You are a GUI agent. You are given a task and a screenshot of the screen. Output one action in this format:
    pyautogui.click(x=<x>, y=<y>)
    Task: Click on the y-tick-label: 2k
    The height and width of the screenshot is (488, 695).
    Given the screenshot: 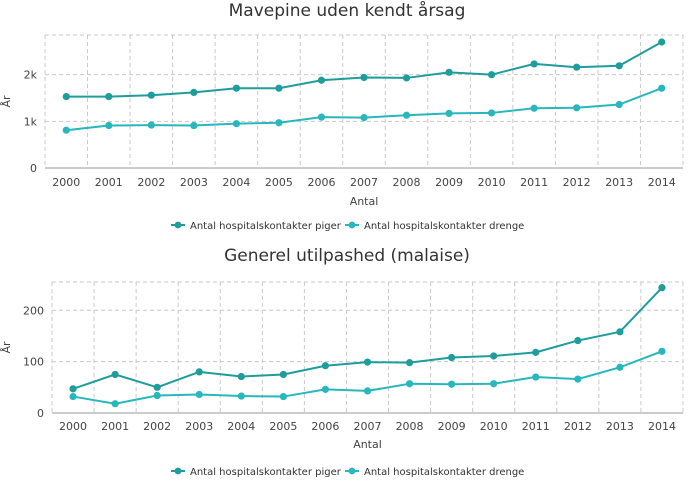 What is the action you would take?
    pyautogui.click(x=31, y=75)
    